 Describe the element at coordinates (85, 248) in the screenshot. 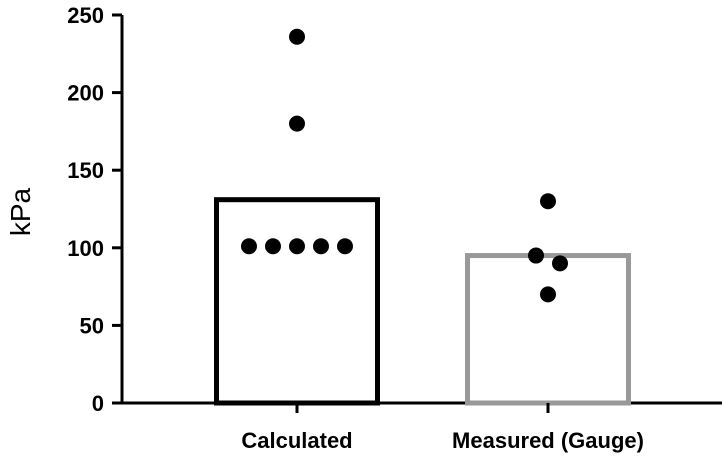

I see `y-tick-label: 100` at that location.